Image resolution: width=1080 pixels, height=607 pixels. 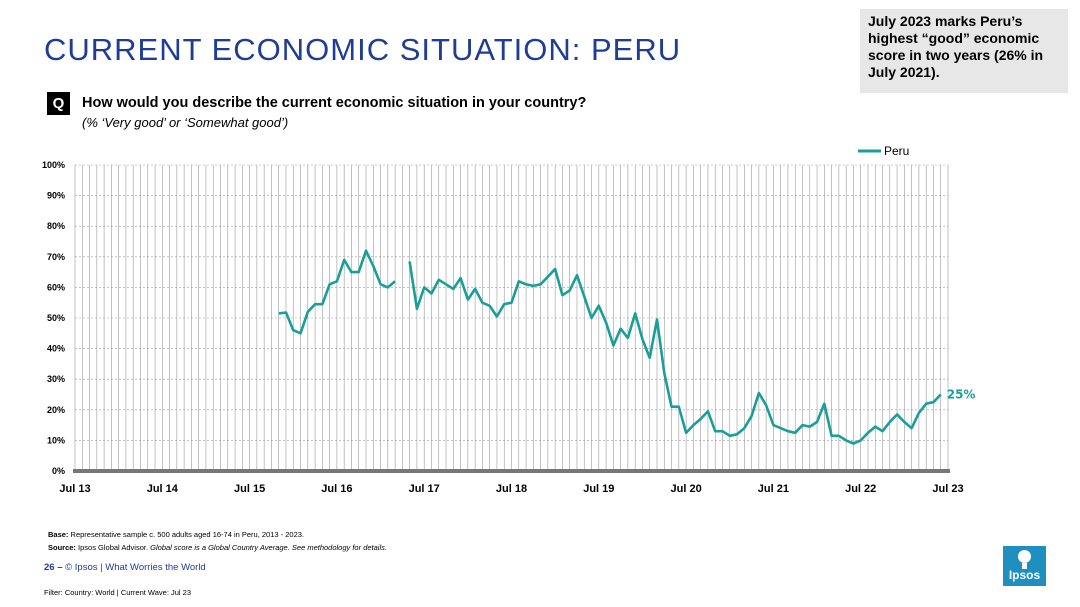 I want to click on x-tick-label: Jul 19, so click(x=598, y=489).